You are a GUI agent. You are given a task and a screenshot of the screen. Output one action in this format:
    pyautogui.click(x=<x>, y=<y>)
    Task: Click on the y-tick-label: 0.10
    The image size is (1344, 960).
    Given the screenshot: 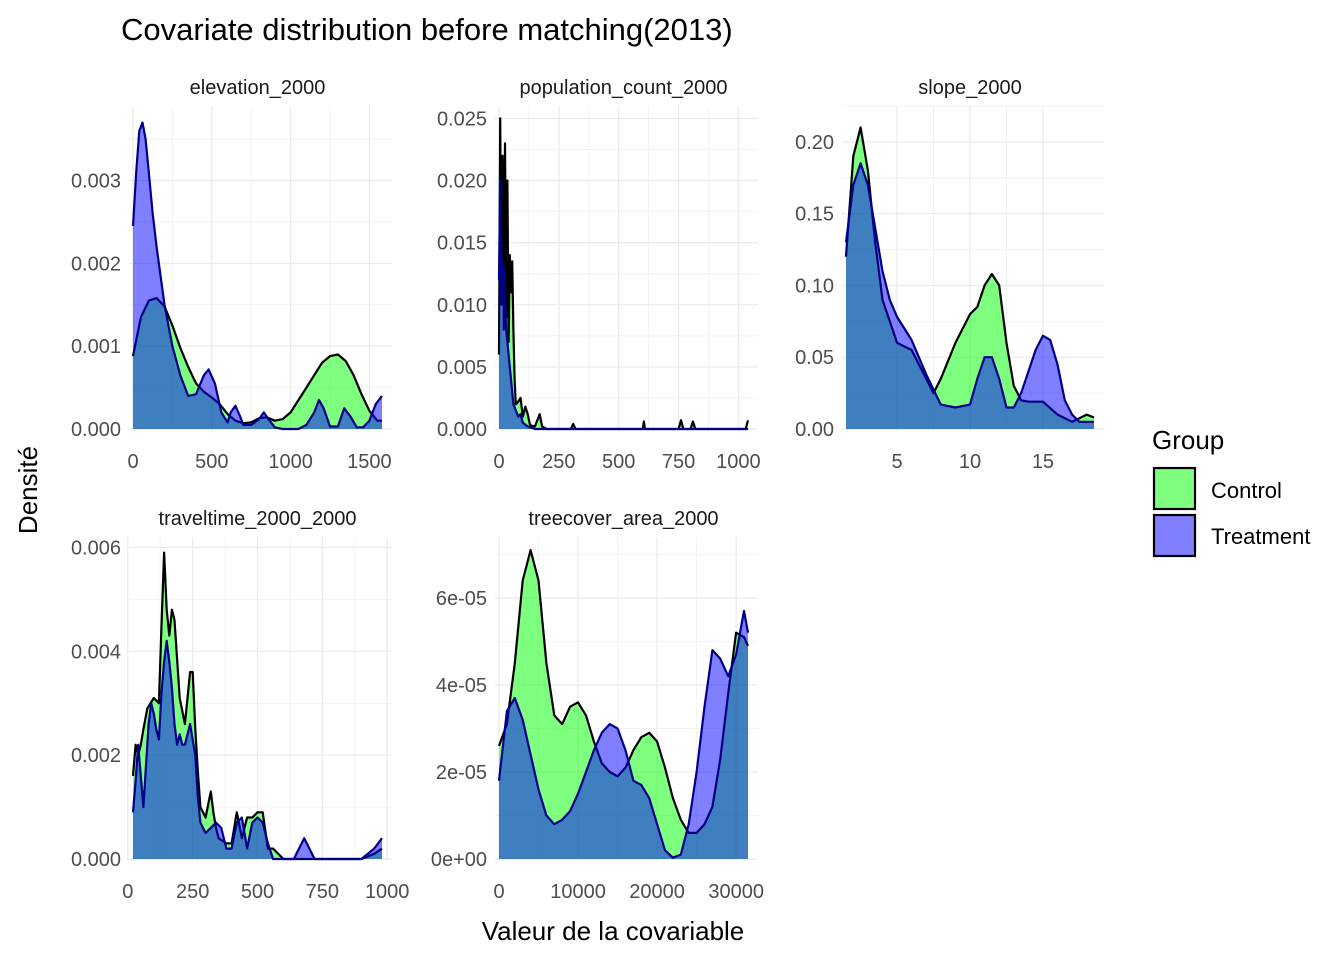 What is the action you would take?
    pyautogui.click(x=814, y=286)
    